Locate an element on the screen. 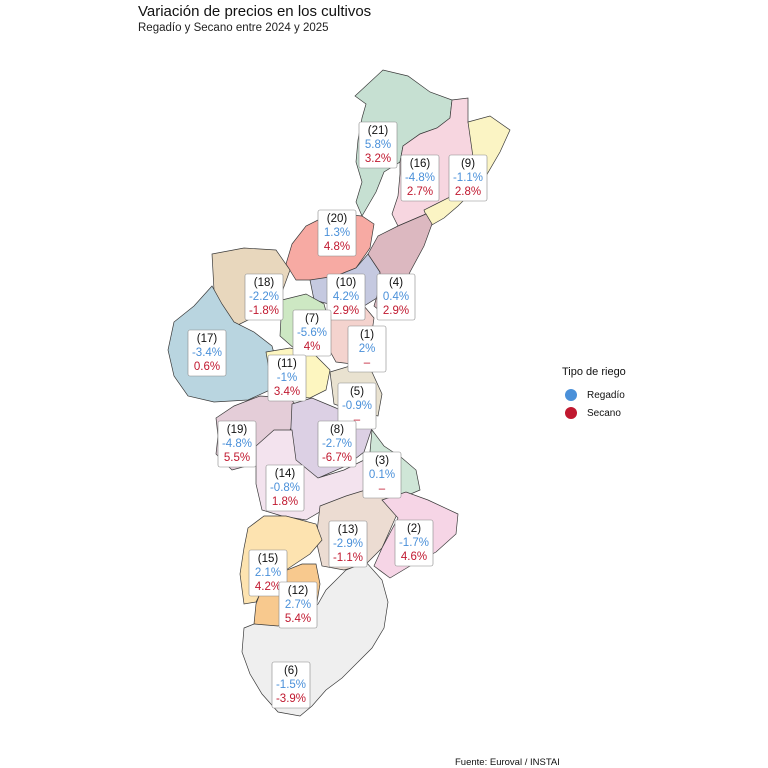 The height and width of the screenshot is (768, 768). regadio-value: 2.1% is located at coordinates (268, 573).